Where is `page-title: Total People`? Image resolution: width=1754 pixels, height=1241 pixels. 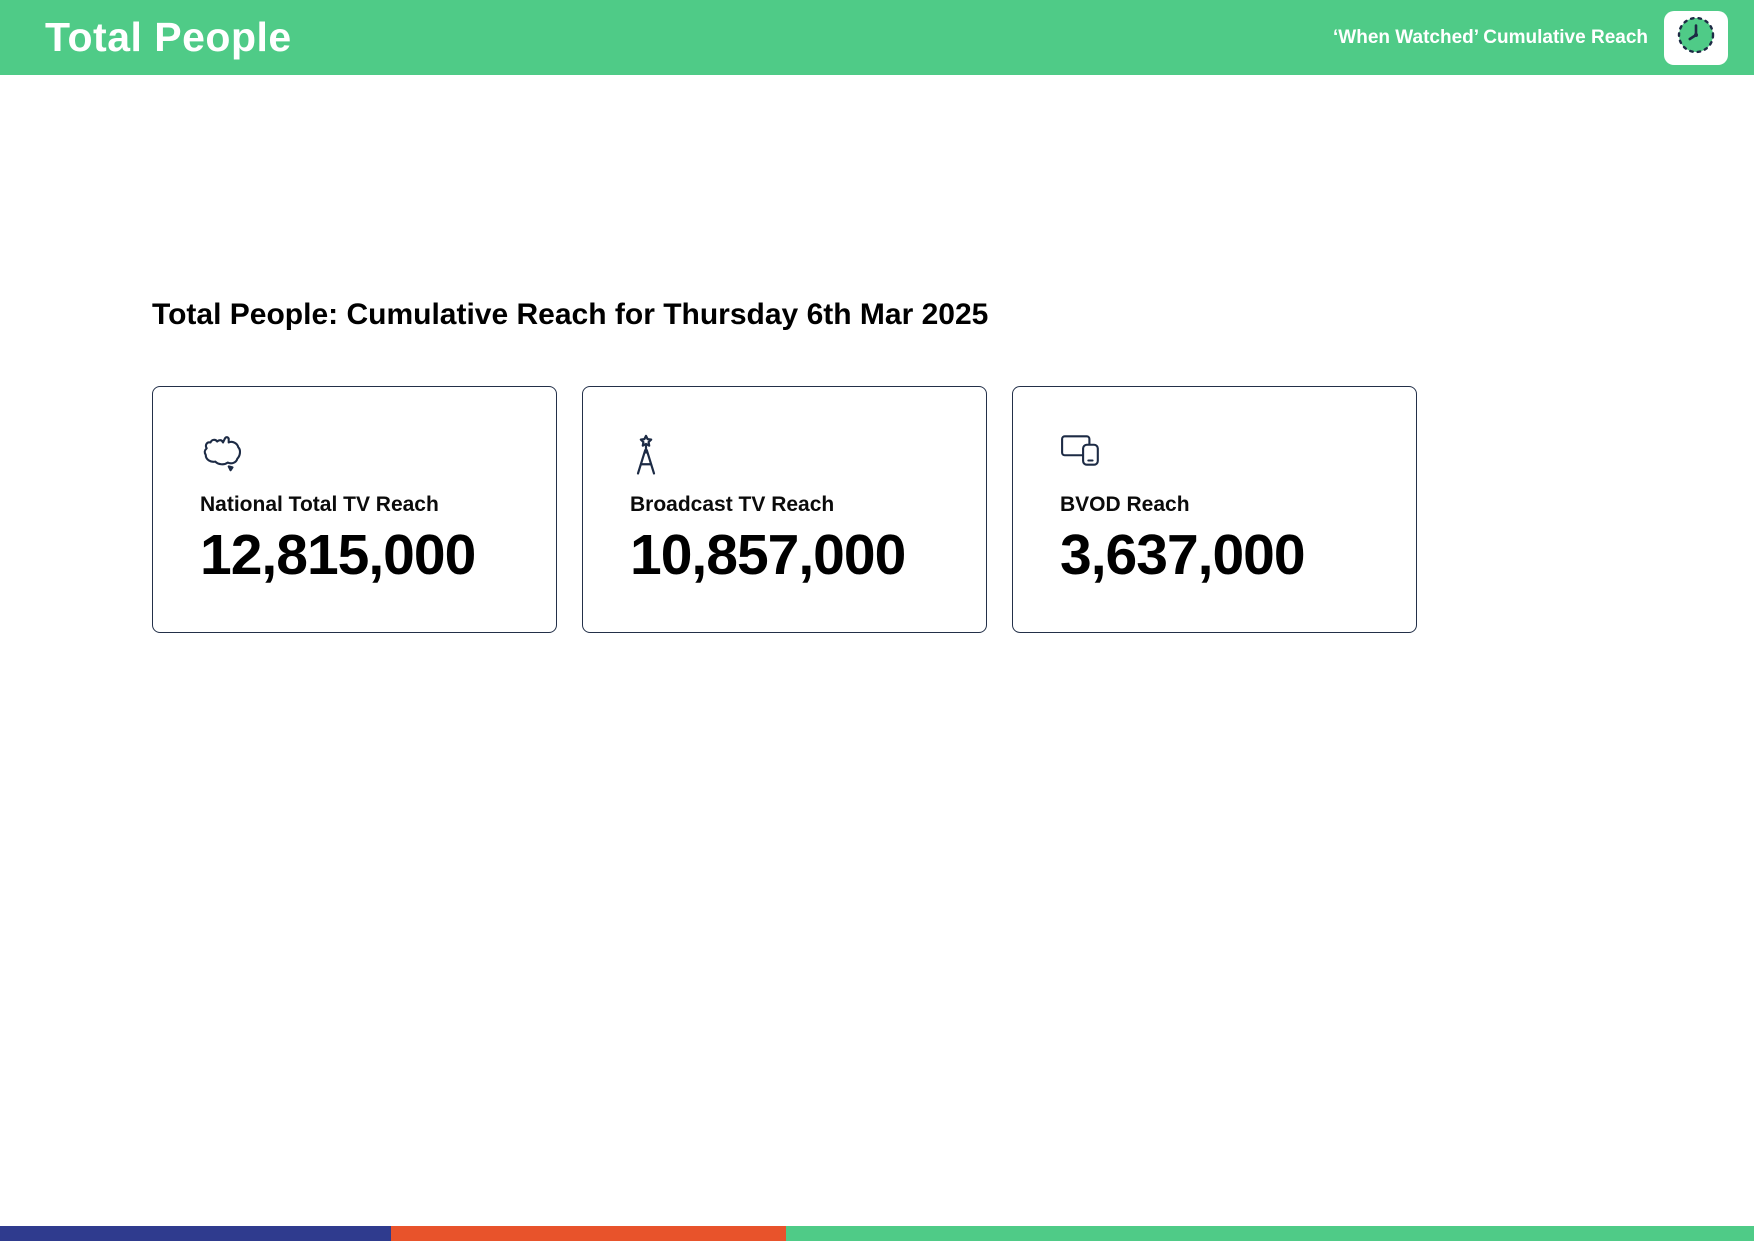 page-title: Total People is located at coordinates (168, 37).